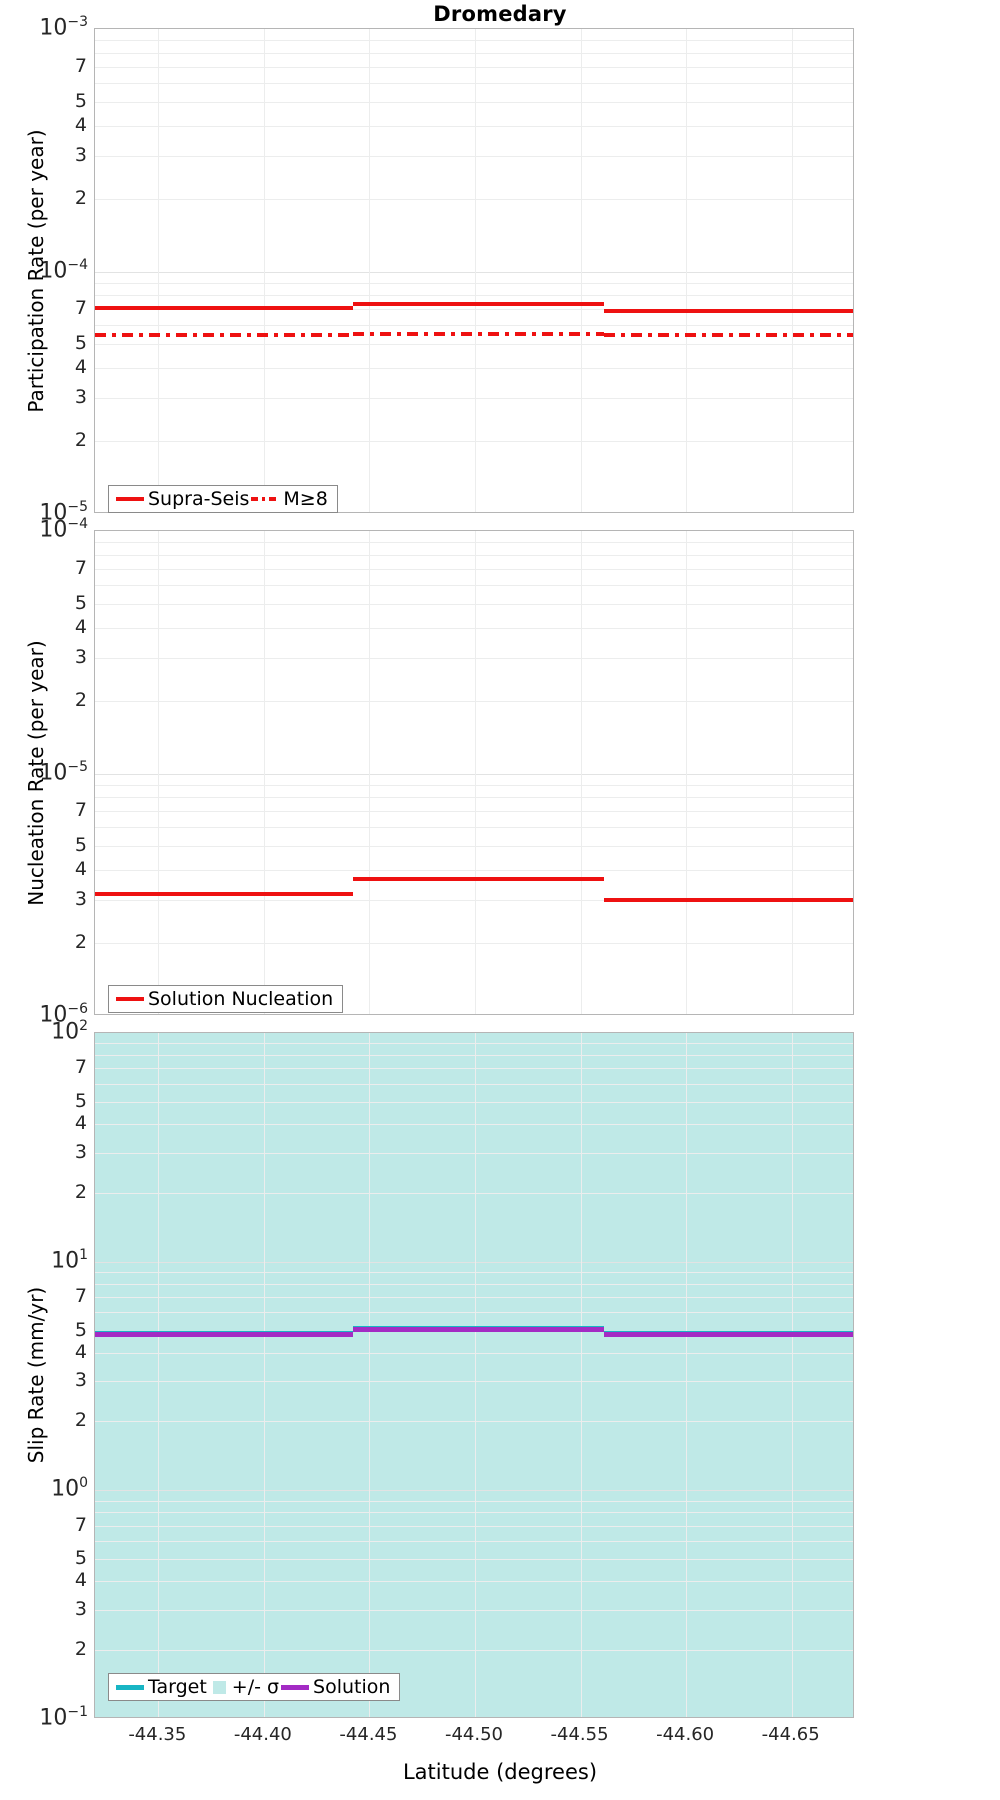 This screenshot has height=1800, width=1000. I want to click on legend-participation: Supra-Seis M≥8, so click(223, 499).